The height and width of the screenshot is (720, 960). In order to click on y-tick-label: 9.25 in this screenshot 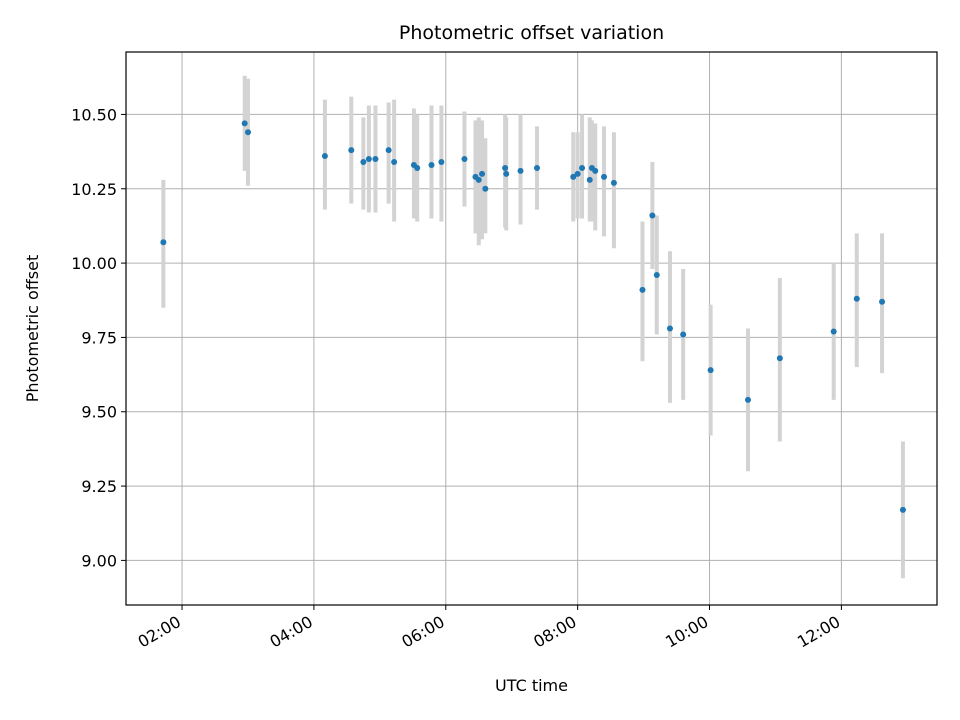, I will do `click(99, 486)`.